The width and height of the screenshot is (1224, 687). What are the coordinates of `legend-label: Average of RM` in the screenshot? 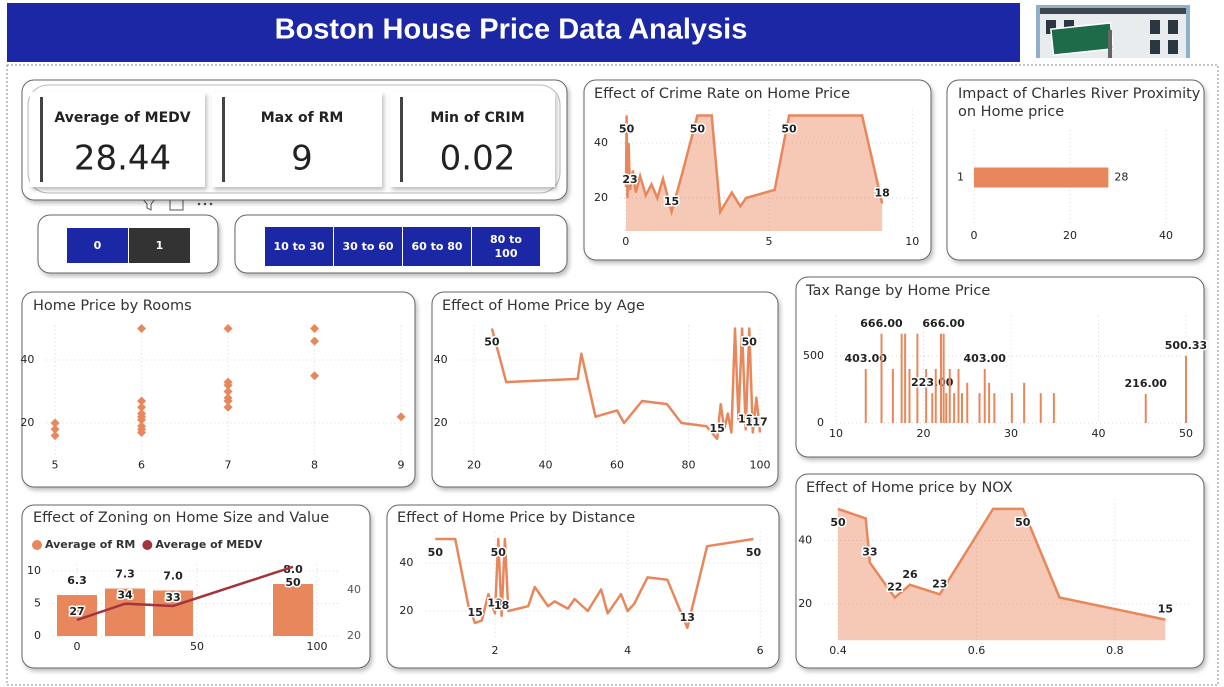 It's located at (90, 544).